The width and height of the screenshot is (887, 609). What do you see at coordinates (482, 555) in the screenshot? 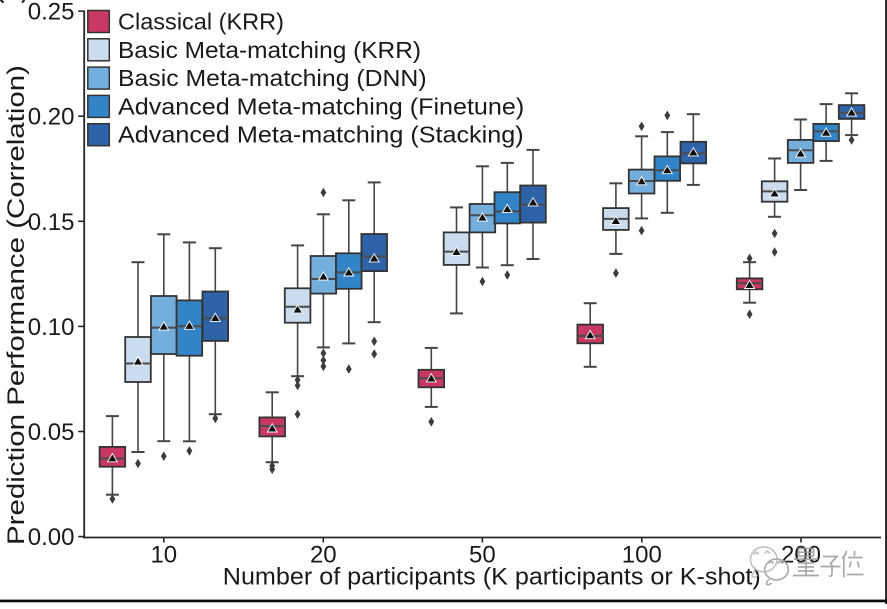
I see `svg-text: 50` at bounding box center [482, 555].